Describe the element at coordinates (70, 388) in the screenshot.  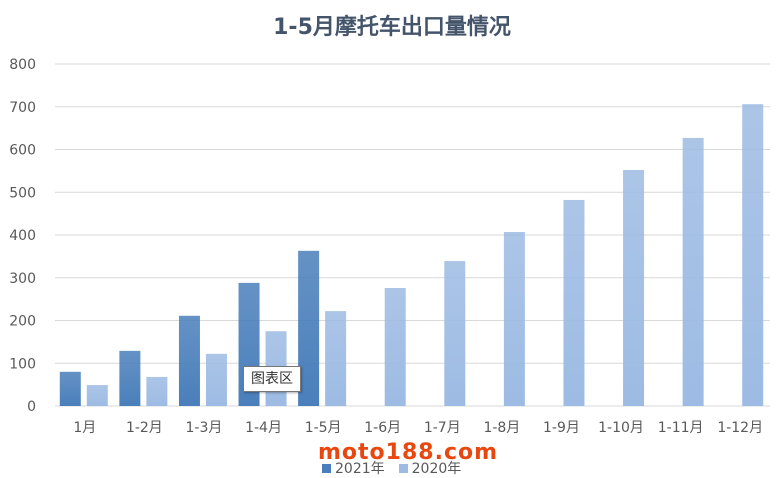
I see `bar-2021年-1月` at that location.